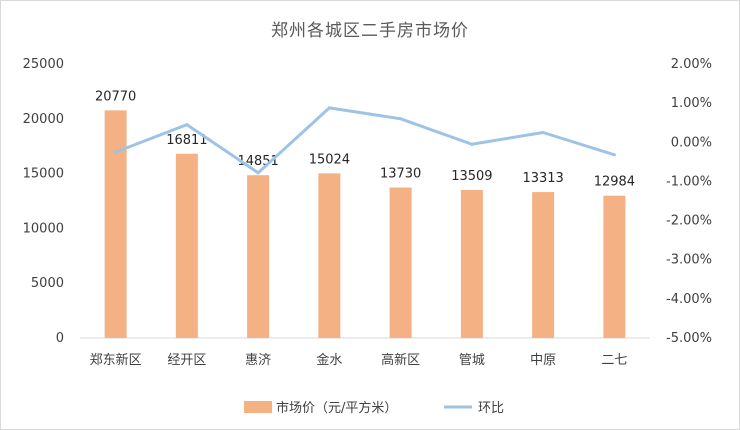  Describe the element at coordinates (186, 140) in the screenshot. I see `bar-data-label: 16811` at that location.